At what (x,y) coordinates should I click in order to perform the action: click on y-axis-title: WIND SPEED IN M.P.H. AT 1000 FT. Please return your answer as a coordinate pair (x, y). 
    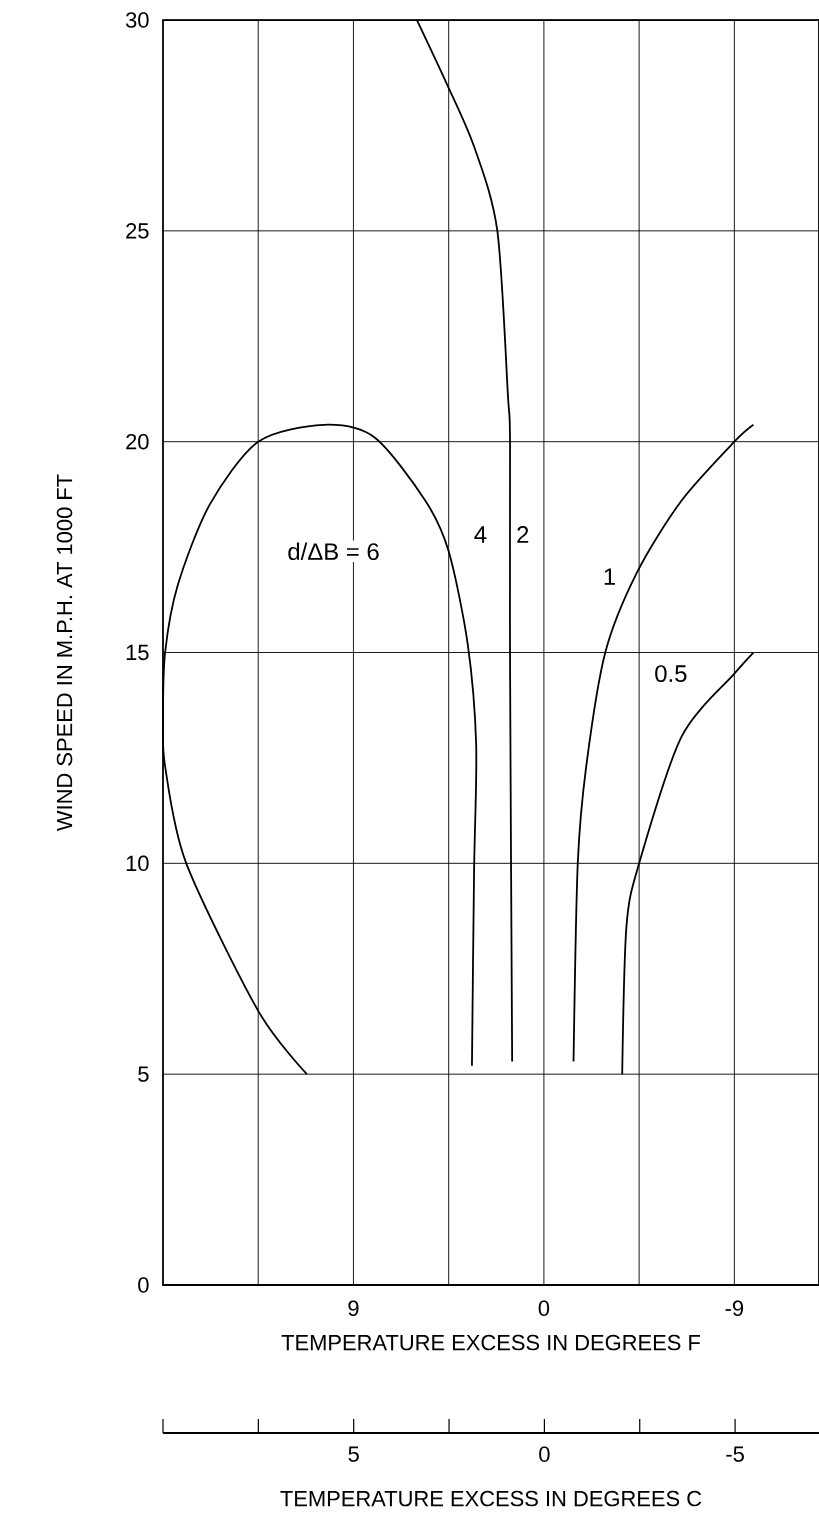
    Looking at the image, I should click on (64, 653).